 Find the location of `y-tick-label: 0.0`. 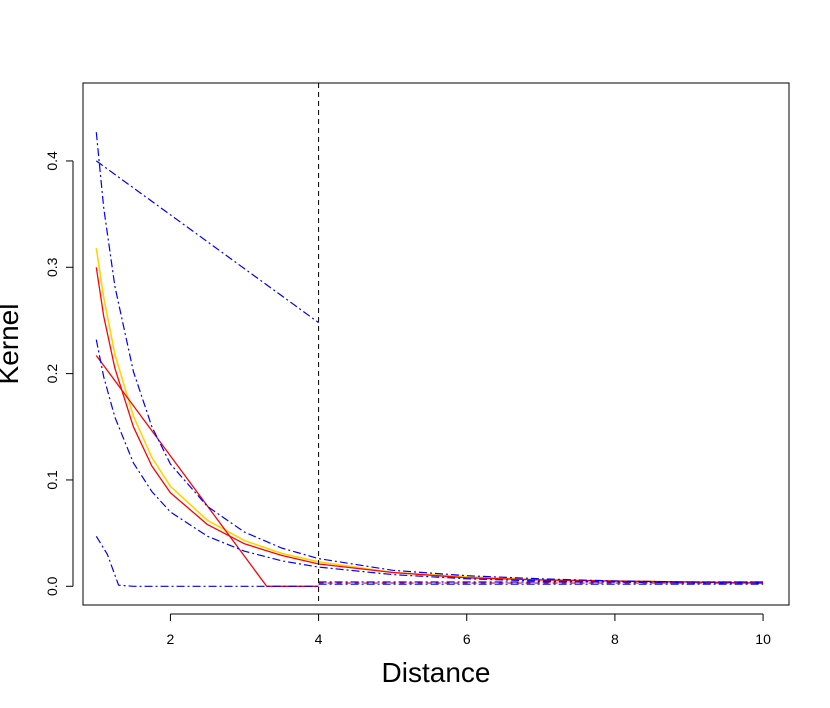

y-tick-label: 0.0 is located at coordinates (52, 586).